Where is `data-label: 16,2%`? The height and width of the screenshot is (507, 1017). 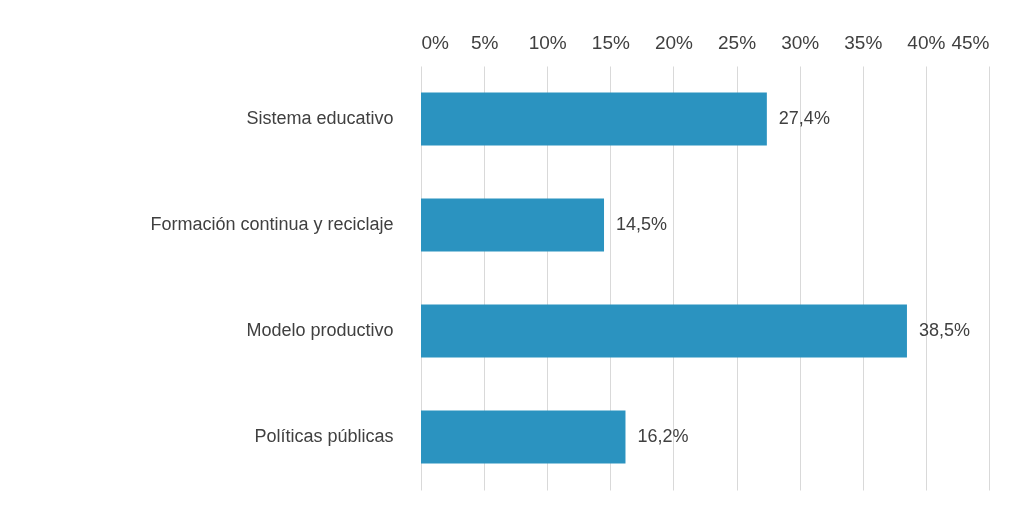 data-label: 16,2% is located at coordinates (663, 436).